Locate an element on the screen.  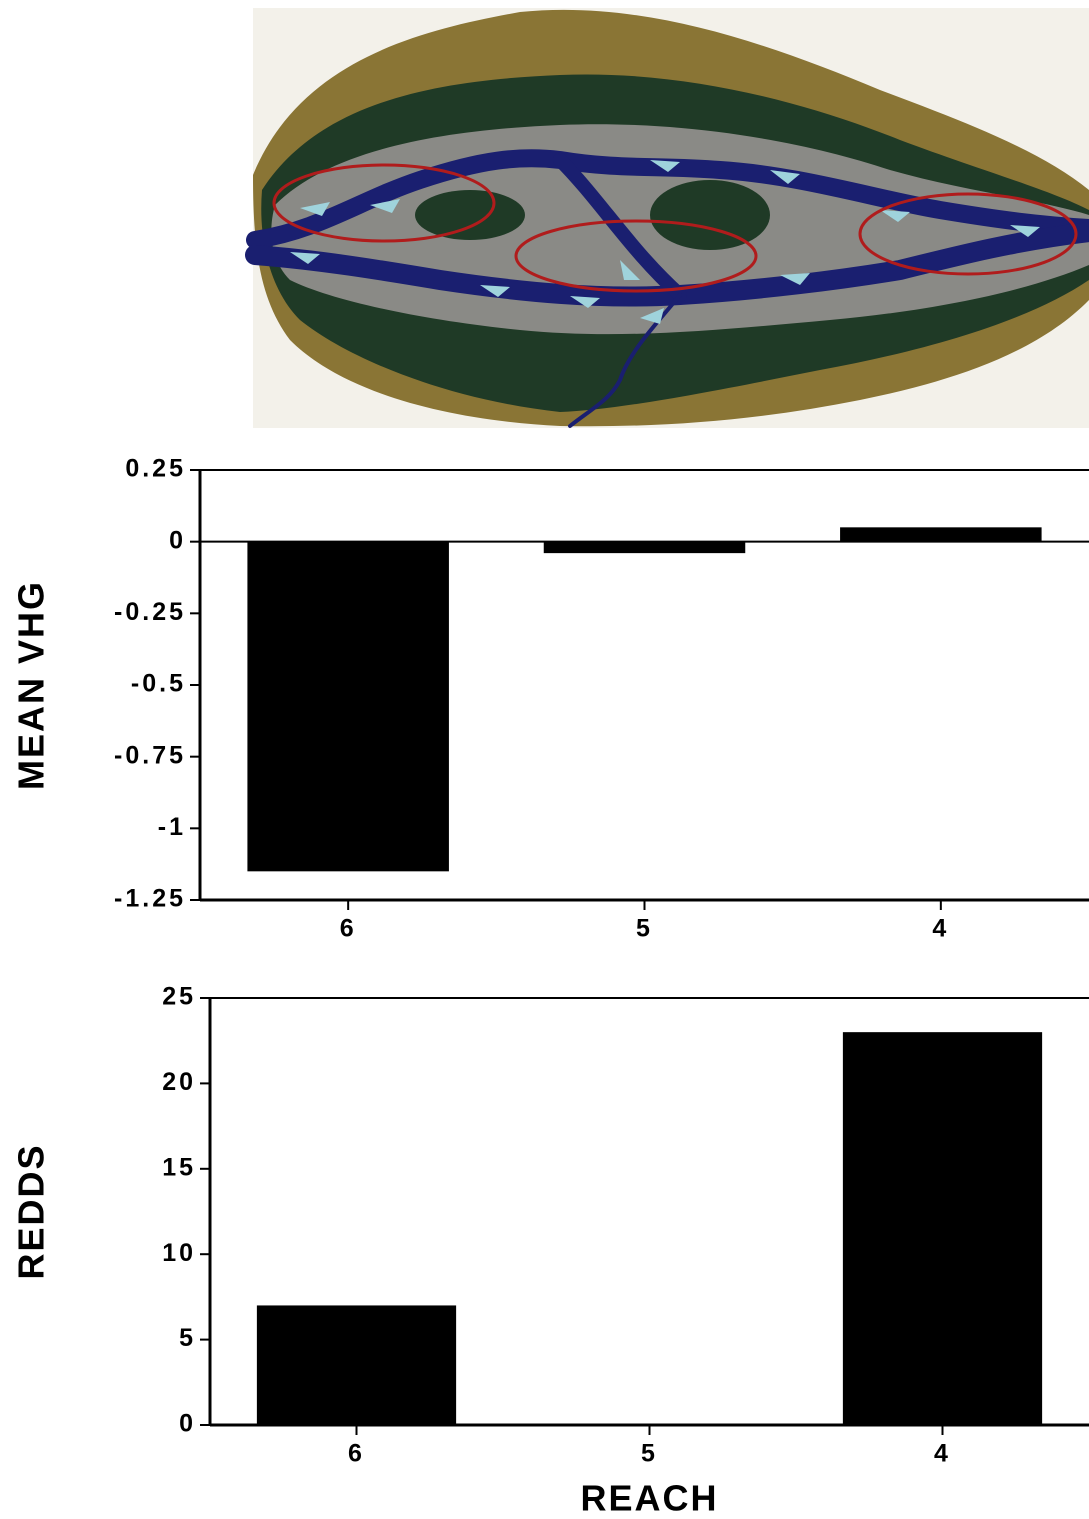
reach-circles is located at coordinates (675, 228).